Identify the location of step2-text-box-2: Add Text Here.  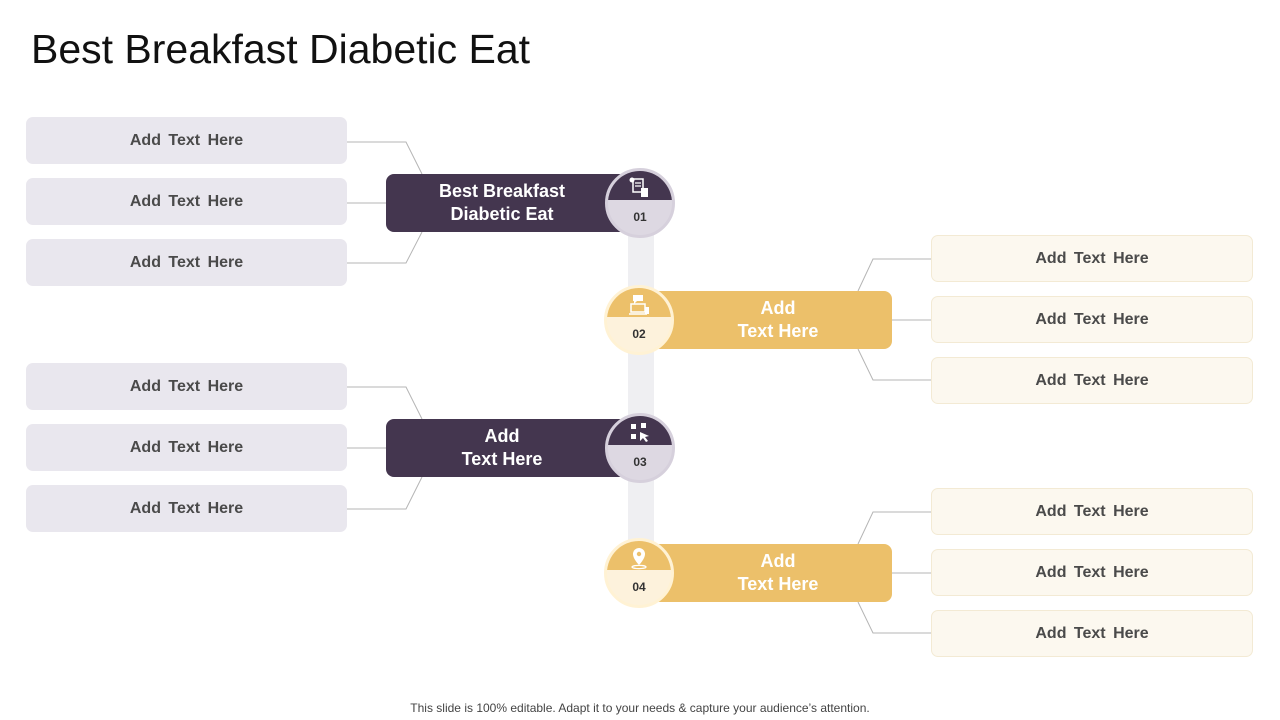
(1092, 319).